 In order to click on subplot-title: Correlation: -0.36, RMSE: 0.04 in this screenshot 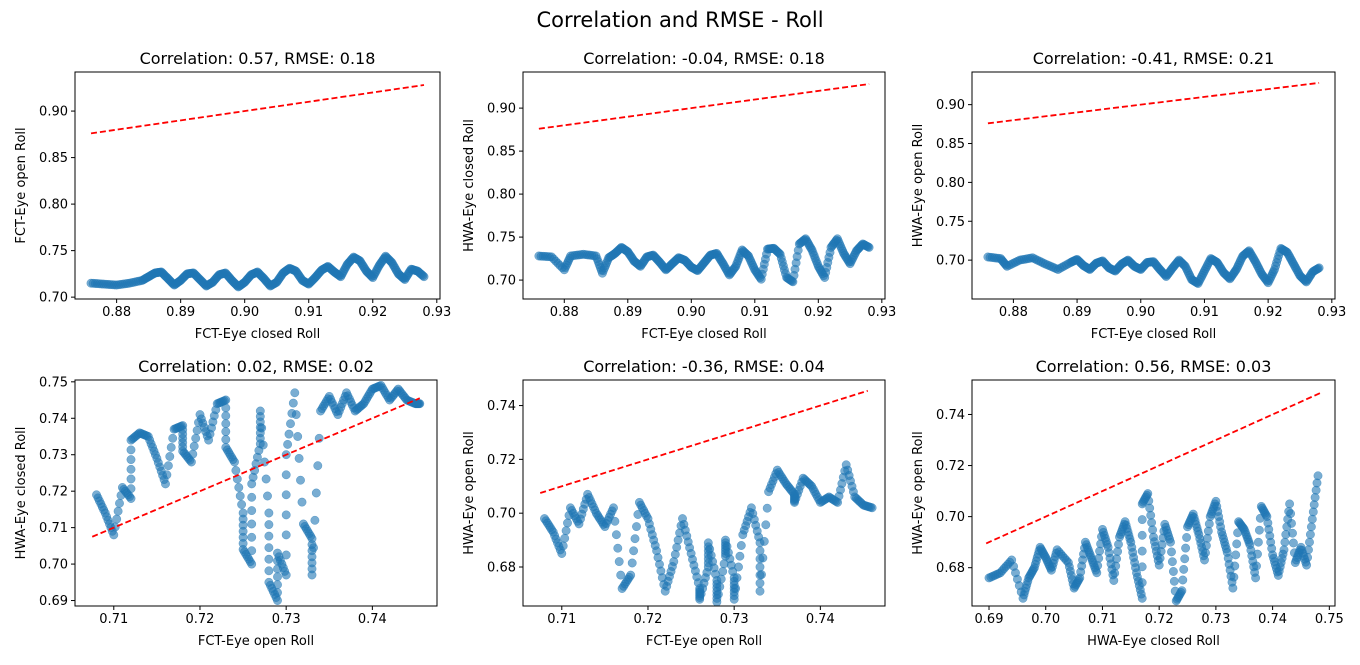, I will do `click(704, 366)`.